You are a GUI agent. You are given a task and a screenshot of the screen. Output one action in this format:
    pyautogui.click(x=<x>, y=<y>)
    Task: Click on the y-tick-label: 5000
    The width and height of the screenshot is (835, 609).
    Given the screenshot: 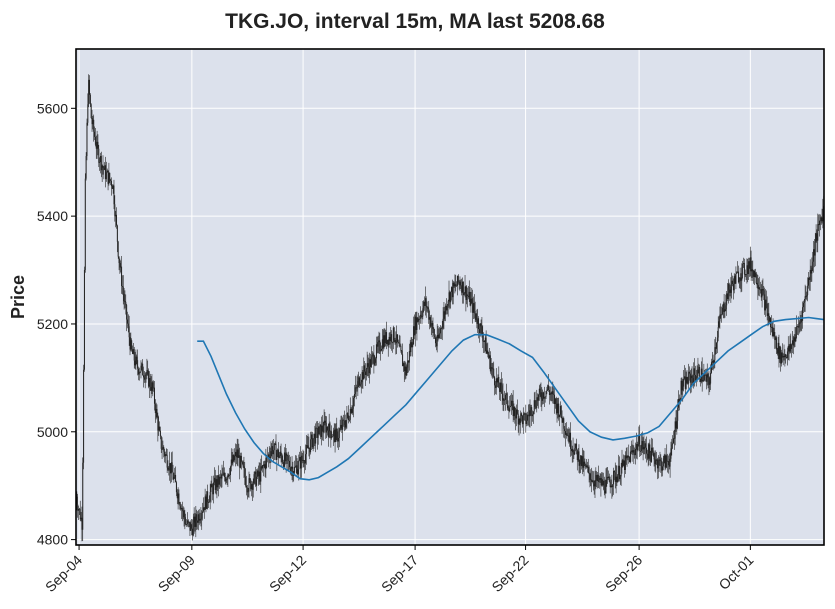 What is the action you would take?
    pyautogui.click(x=52, y=432)
    